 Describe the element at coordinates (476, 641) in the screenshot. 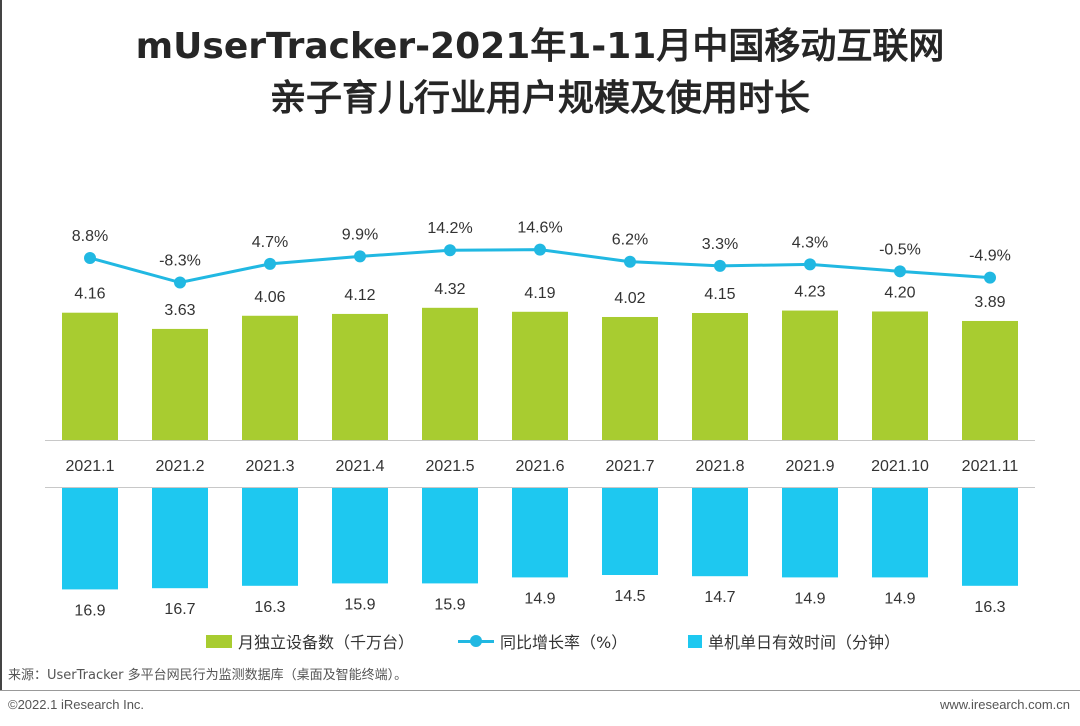

I see `legend-swatch-growth` at that location.